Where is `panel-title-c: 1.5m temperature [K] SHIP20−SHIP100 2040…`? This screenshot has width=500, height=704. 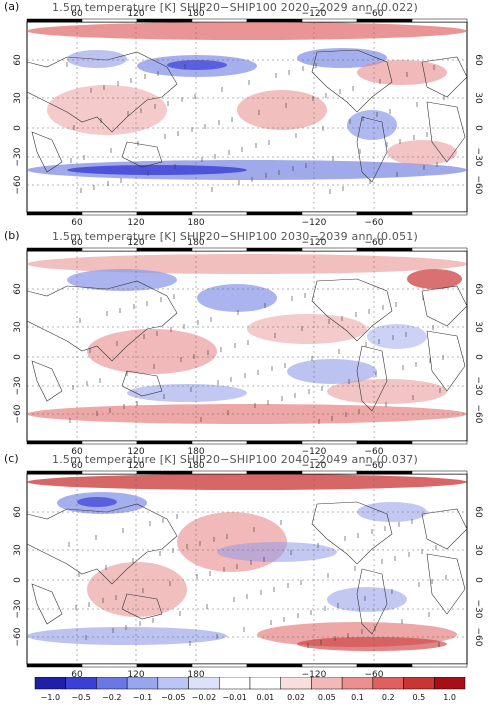
panel-title-c: 1.5m temperature [K] SHIP20−SHIP100 2040… is located at coordinates (235, 459).